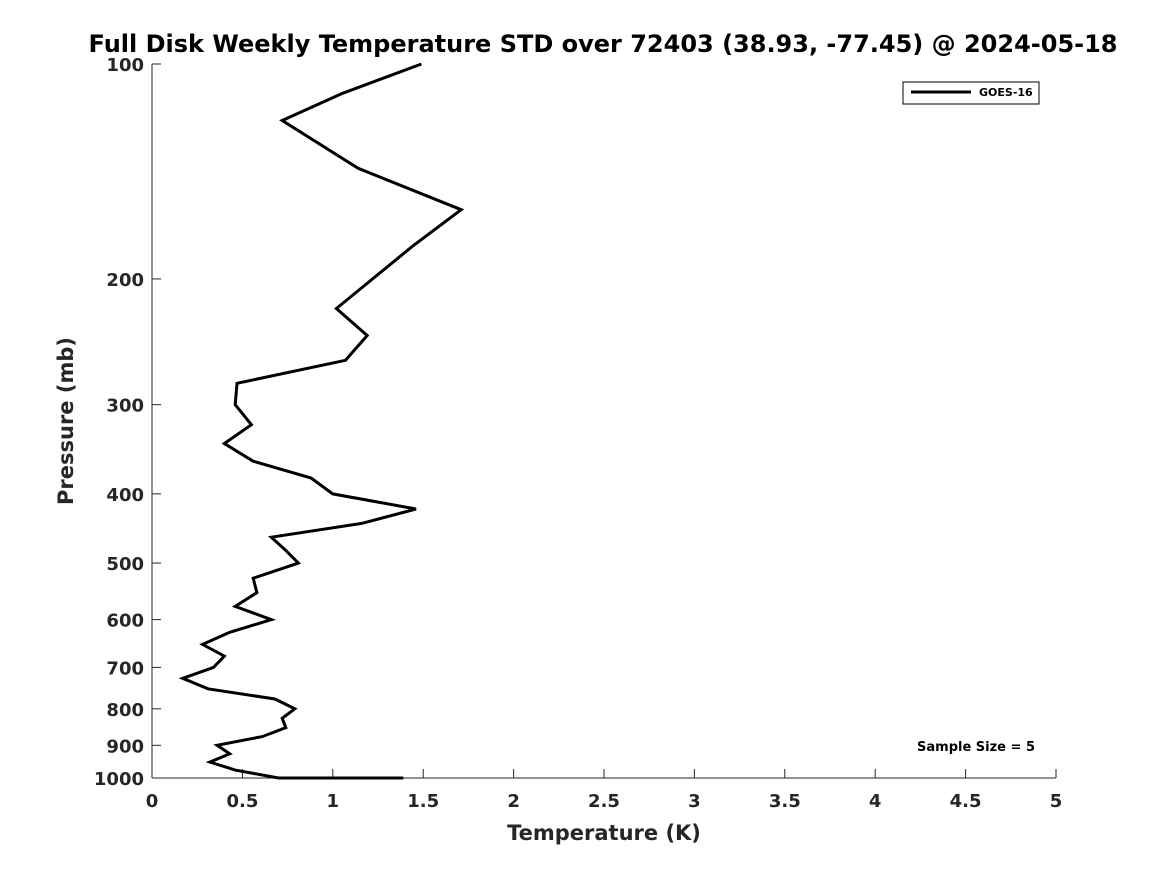 The height and width of the screenshot is (875, 1167). I want to click on x-tick-label: 2.5, so click(604, 801).